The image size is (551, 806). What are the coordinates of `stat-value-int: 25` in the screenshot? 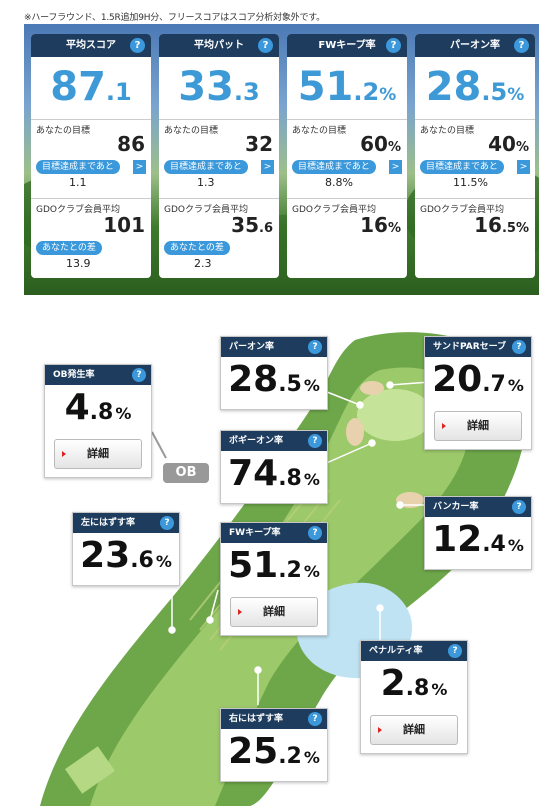 It's located at (253, 751).